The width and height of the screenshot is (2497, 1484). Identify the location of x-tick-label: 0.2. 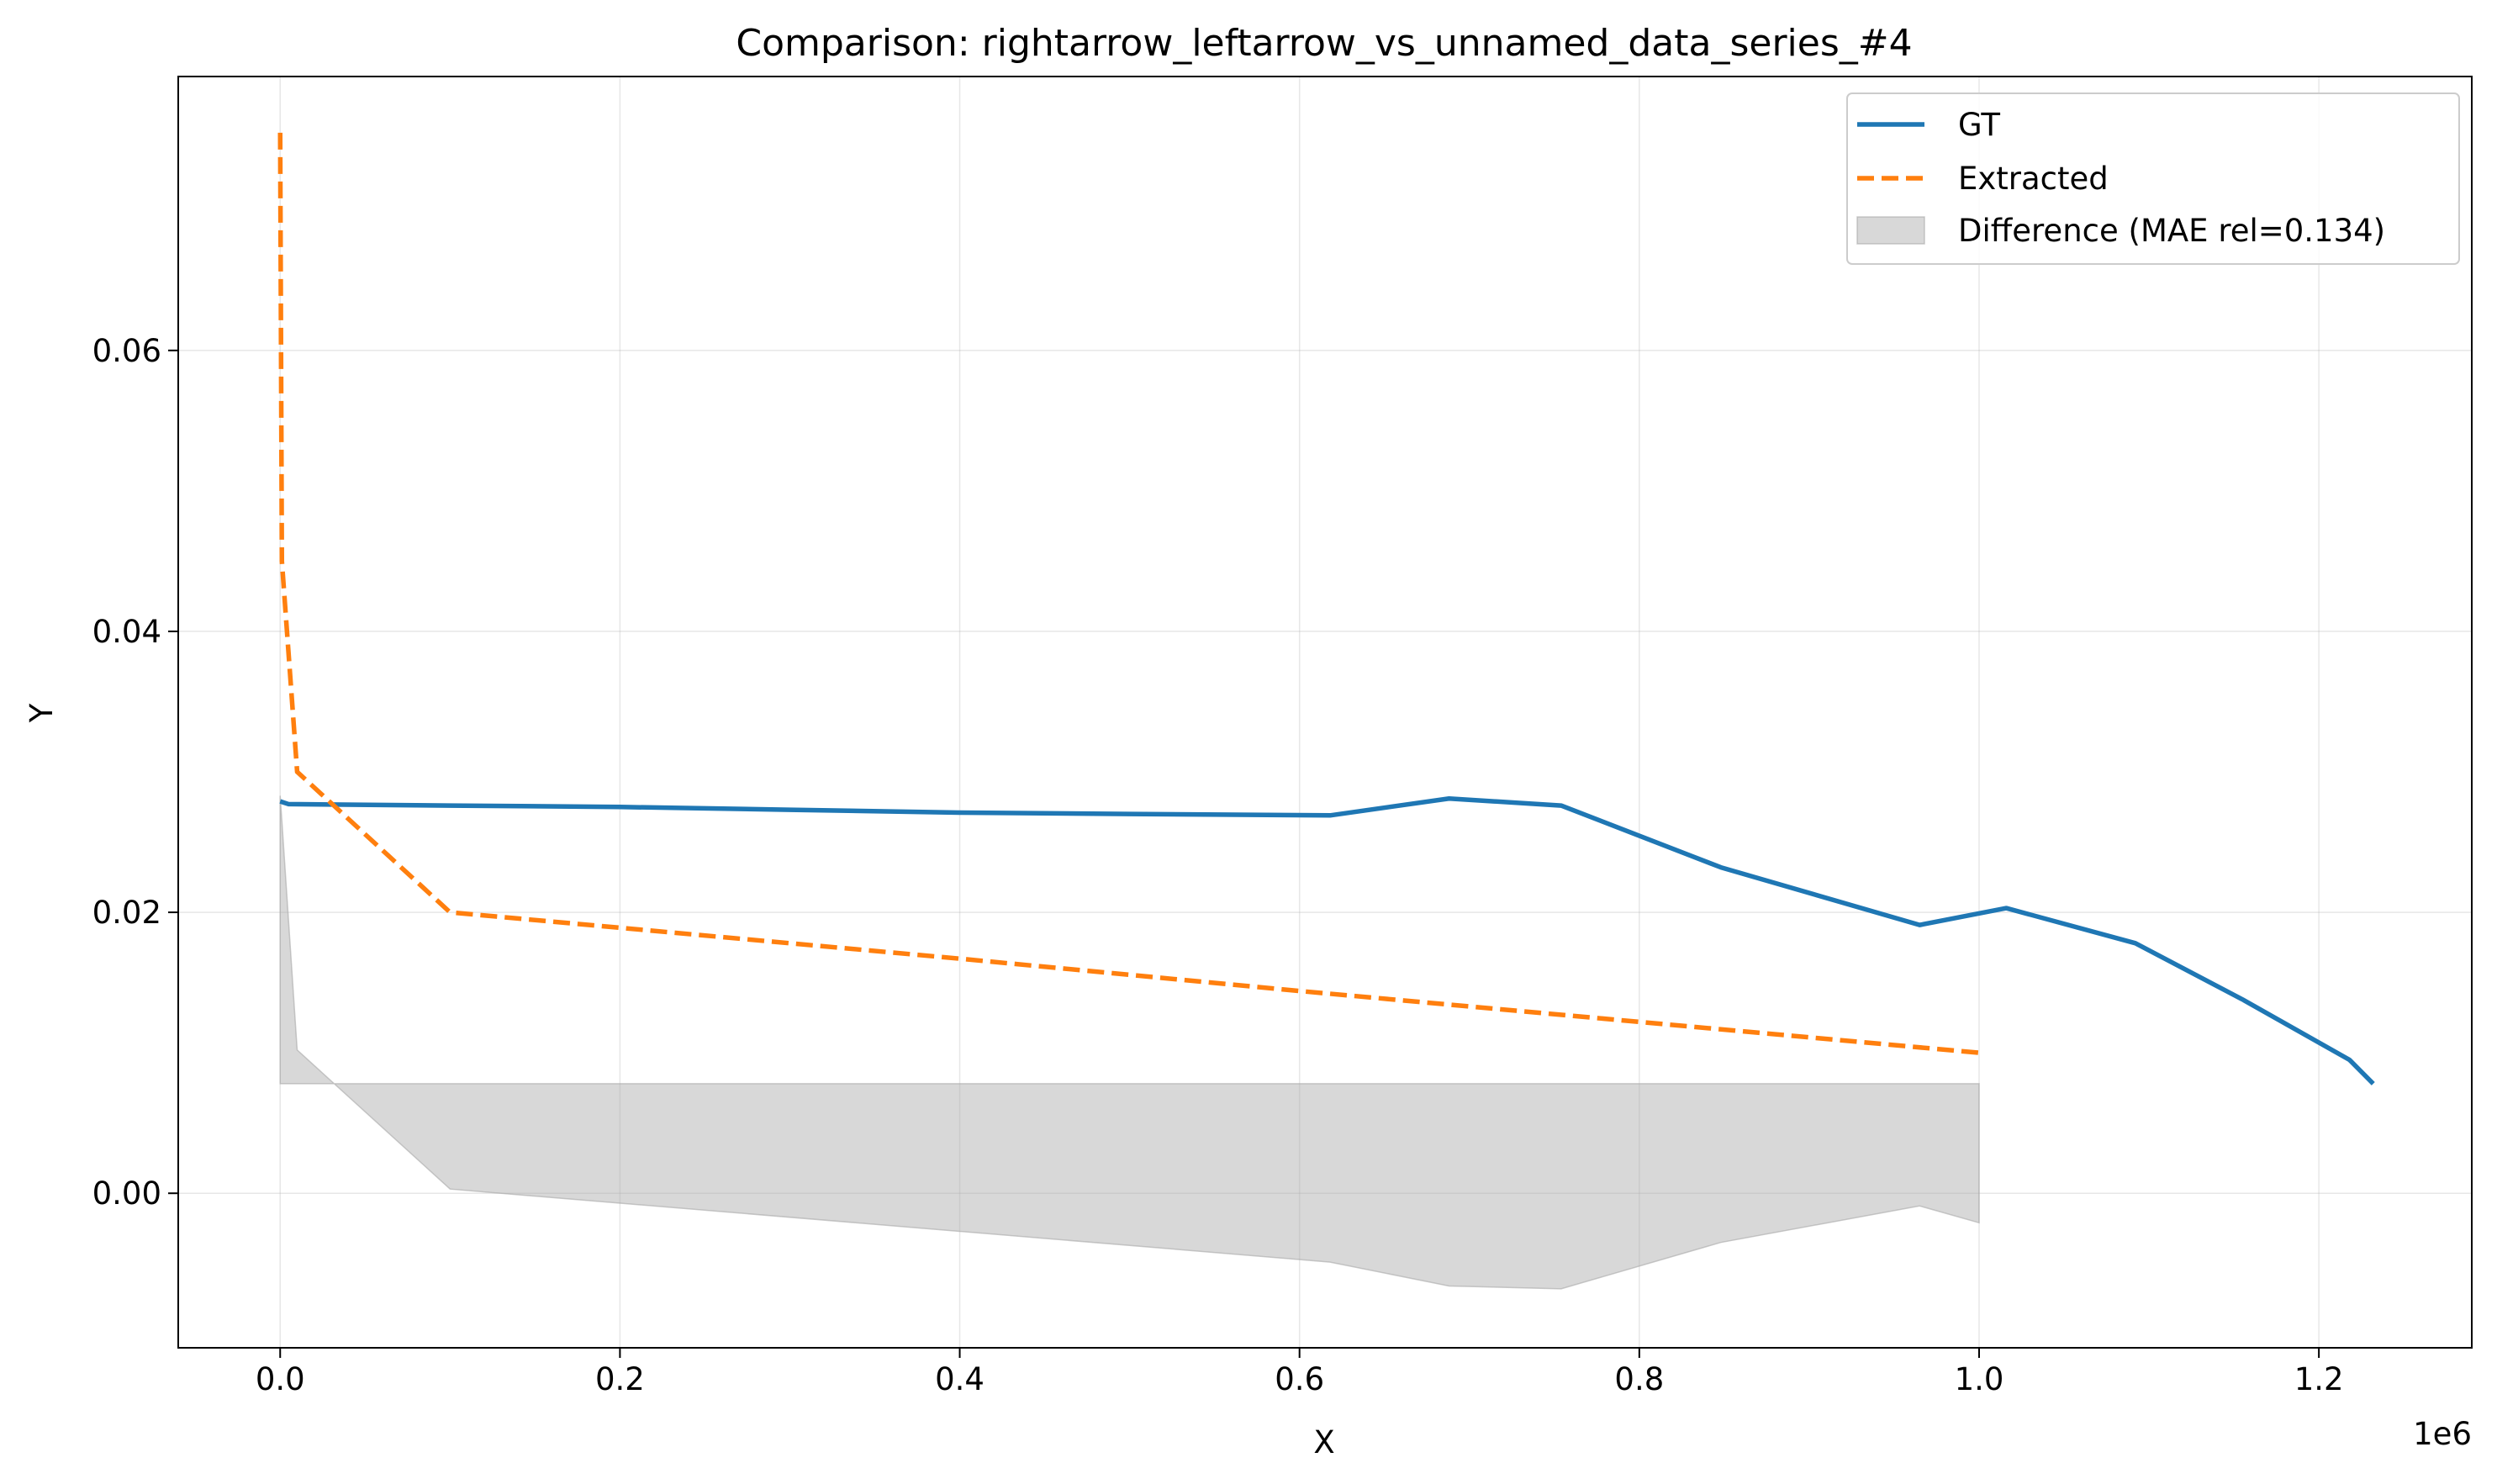
(620, 1379).